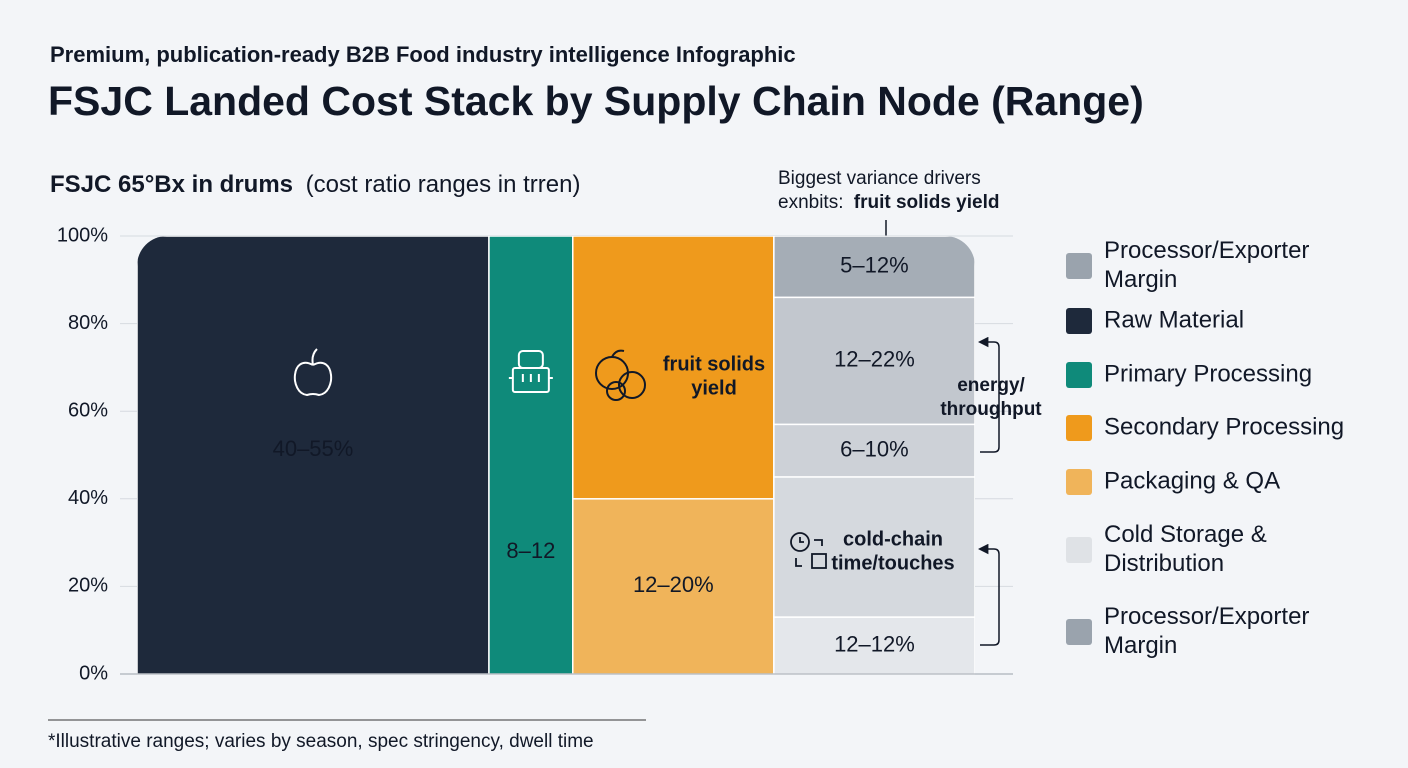  What do you see at coordinates (88, 410) in the screenshot?
I see `y-tick-label: 60%` at bounding box center [88, 410].